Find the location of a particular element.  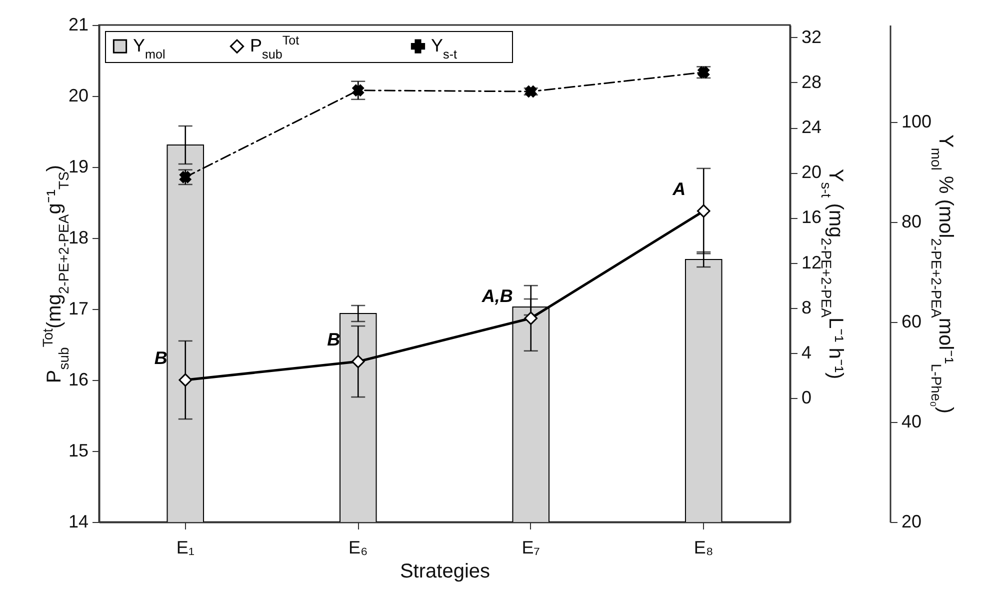

y2-tick-label: 16 is located at coordinates (812, 217).